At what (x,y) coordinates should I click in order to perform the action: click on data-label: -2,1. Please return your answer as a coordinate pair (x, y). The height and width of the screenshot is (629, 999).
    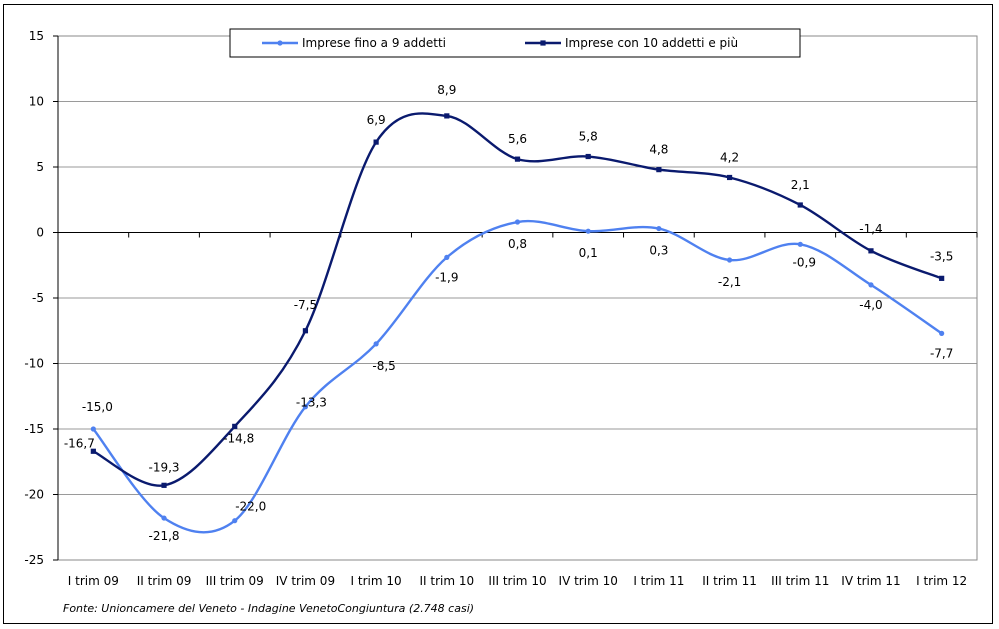
    Looking at the image, I should click on (729, 282).